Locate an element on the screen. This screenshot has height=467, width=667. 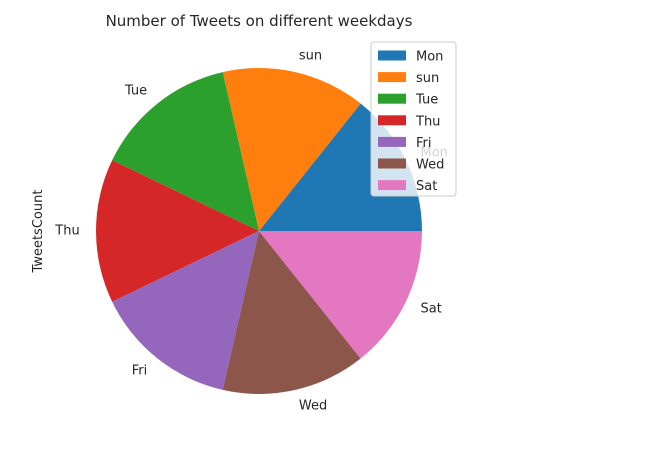
chart-title: Number of Tweets on different weekdays is located at coordinates (259, 21).